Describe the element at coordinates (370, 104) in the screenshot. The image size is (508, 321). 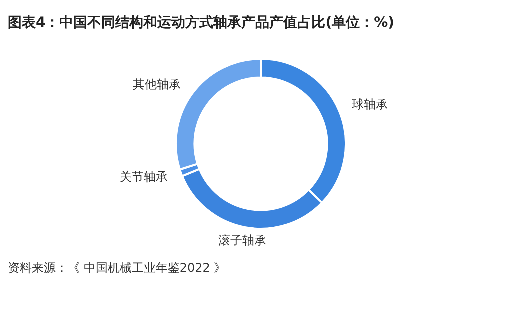
I see `slice-label: 球轴承` at that location.